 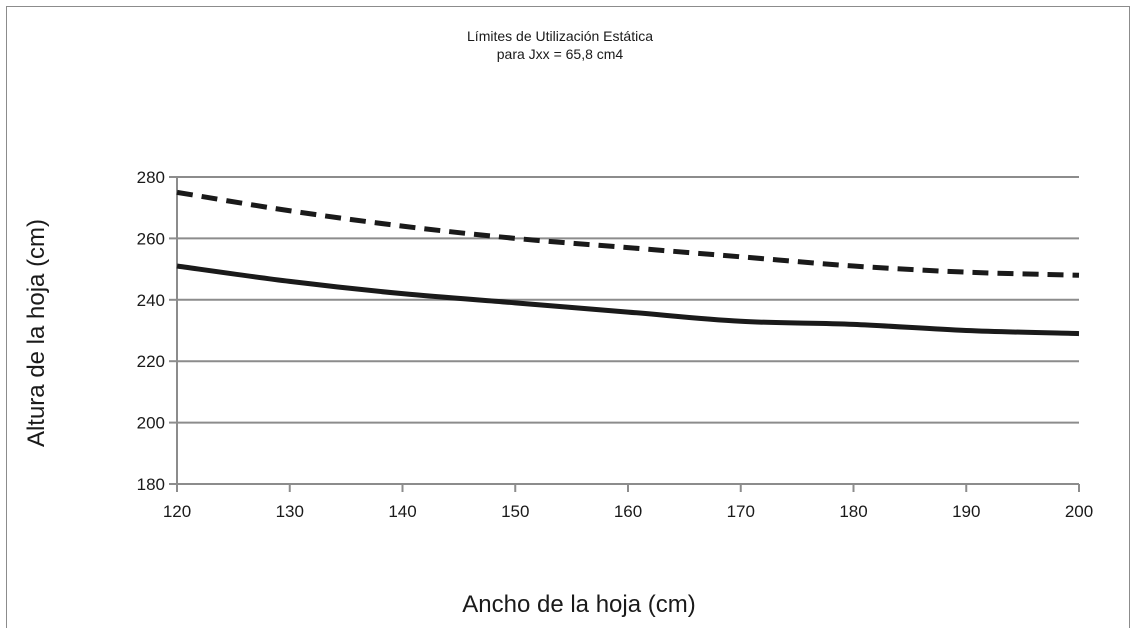 What do you see at coordinates (515, 511) in the screenshot?
I see `x-tick-label-150: 150` at bounding box center [515, 511].